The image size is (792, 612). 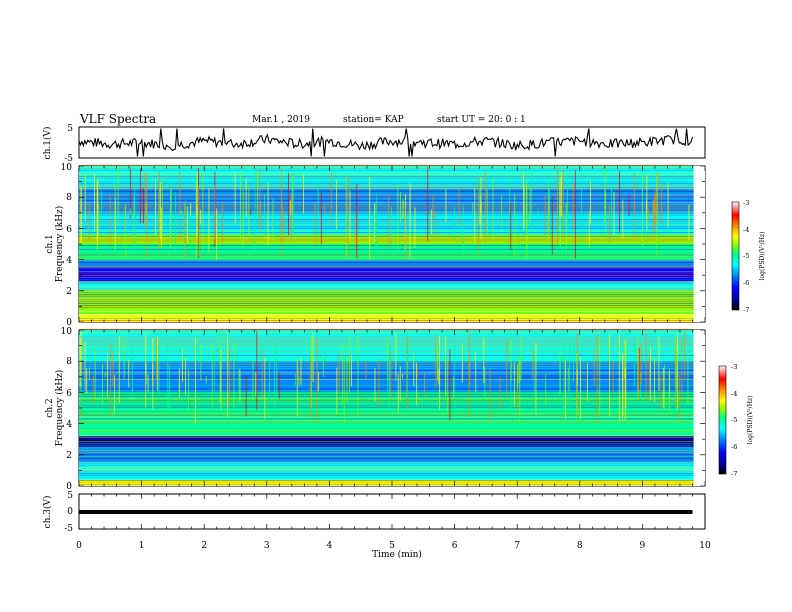 I want to click on spectrogram-band, so click(x=386, y=309).